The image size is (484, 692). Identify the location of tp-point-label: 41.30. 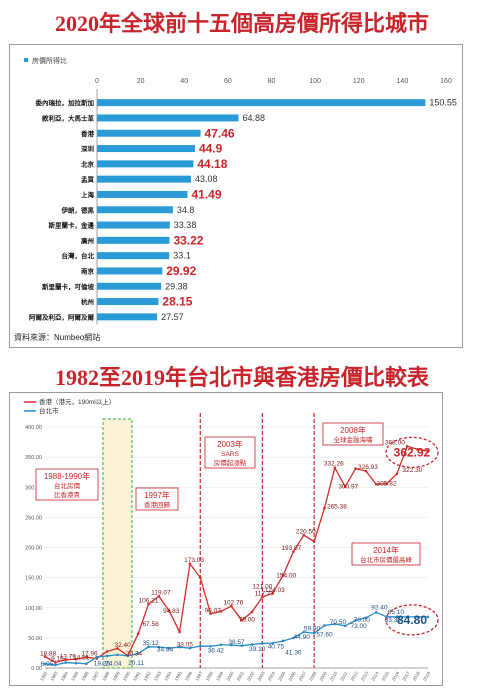
(293, 653).